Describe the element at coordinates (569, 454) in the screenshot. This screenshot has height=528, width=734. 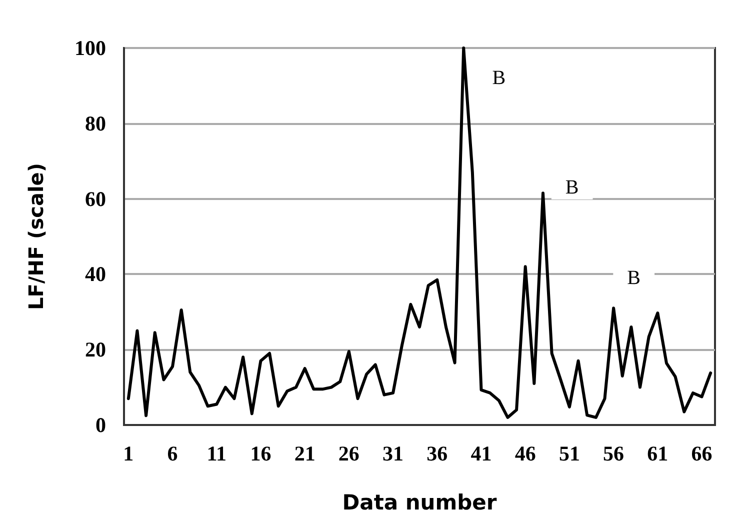
I see `x-tick-label: 51` at that location.